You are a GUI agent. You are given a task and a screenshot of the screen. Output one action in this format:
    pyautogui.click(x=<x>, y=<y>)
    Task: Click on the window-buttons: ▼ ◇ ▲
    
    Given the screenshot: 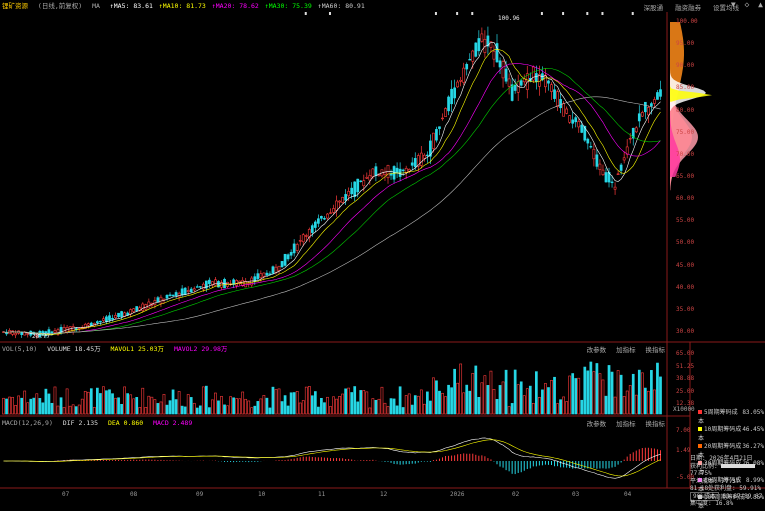 What is the action you would take?
    pyautogui.click(x=745, y=4)
    